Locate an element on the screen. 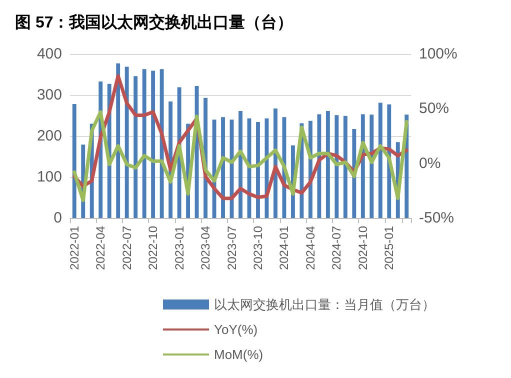  legend-label: 以太网交换机出口量：当月值（万台） is located at coordinates (324, 304).